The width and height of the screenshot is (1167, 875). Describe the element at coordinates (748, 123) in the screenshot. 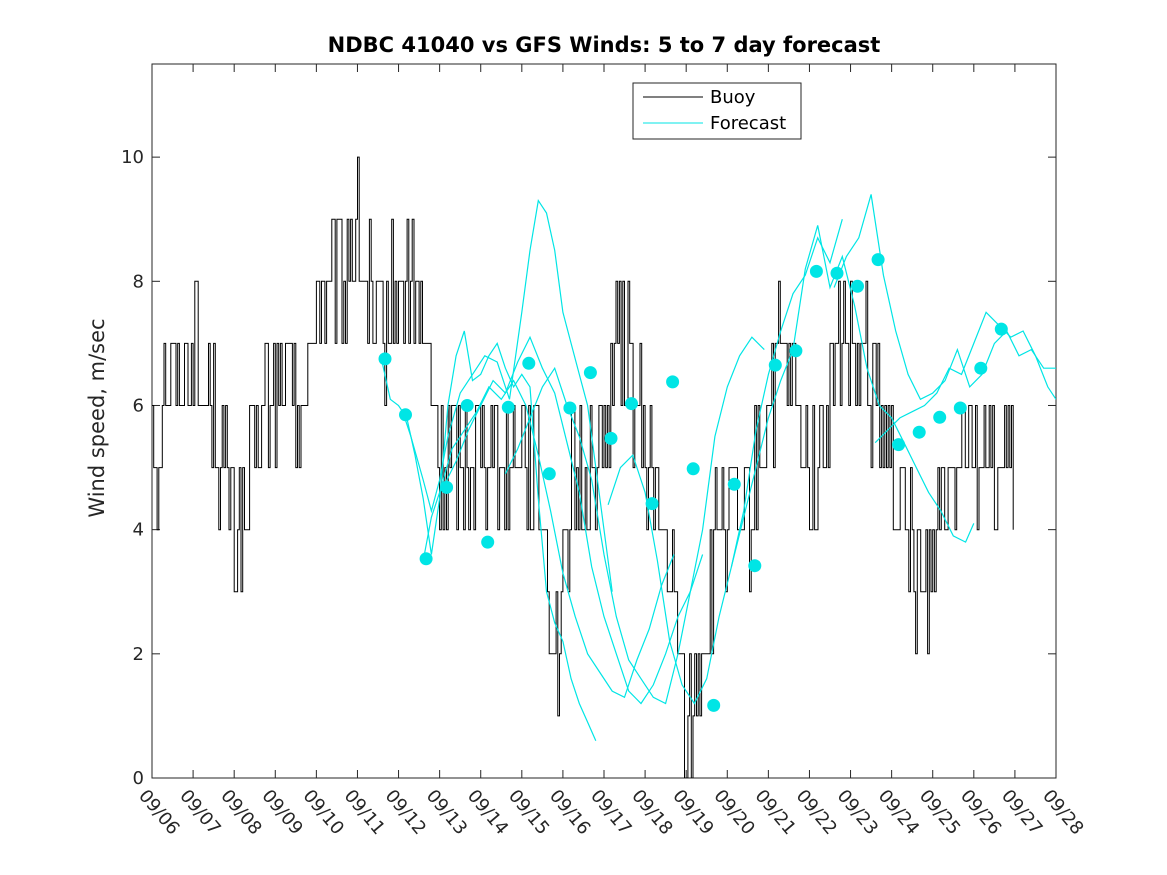

I see `legend-forecast-label: Forecast` at that location.